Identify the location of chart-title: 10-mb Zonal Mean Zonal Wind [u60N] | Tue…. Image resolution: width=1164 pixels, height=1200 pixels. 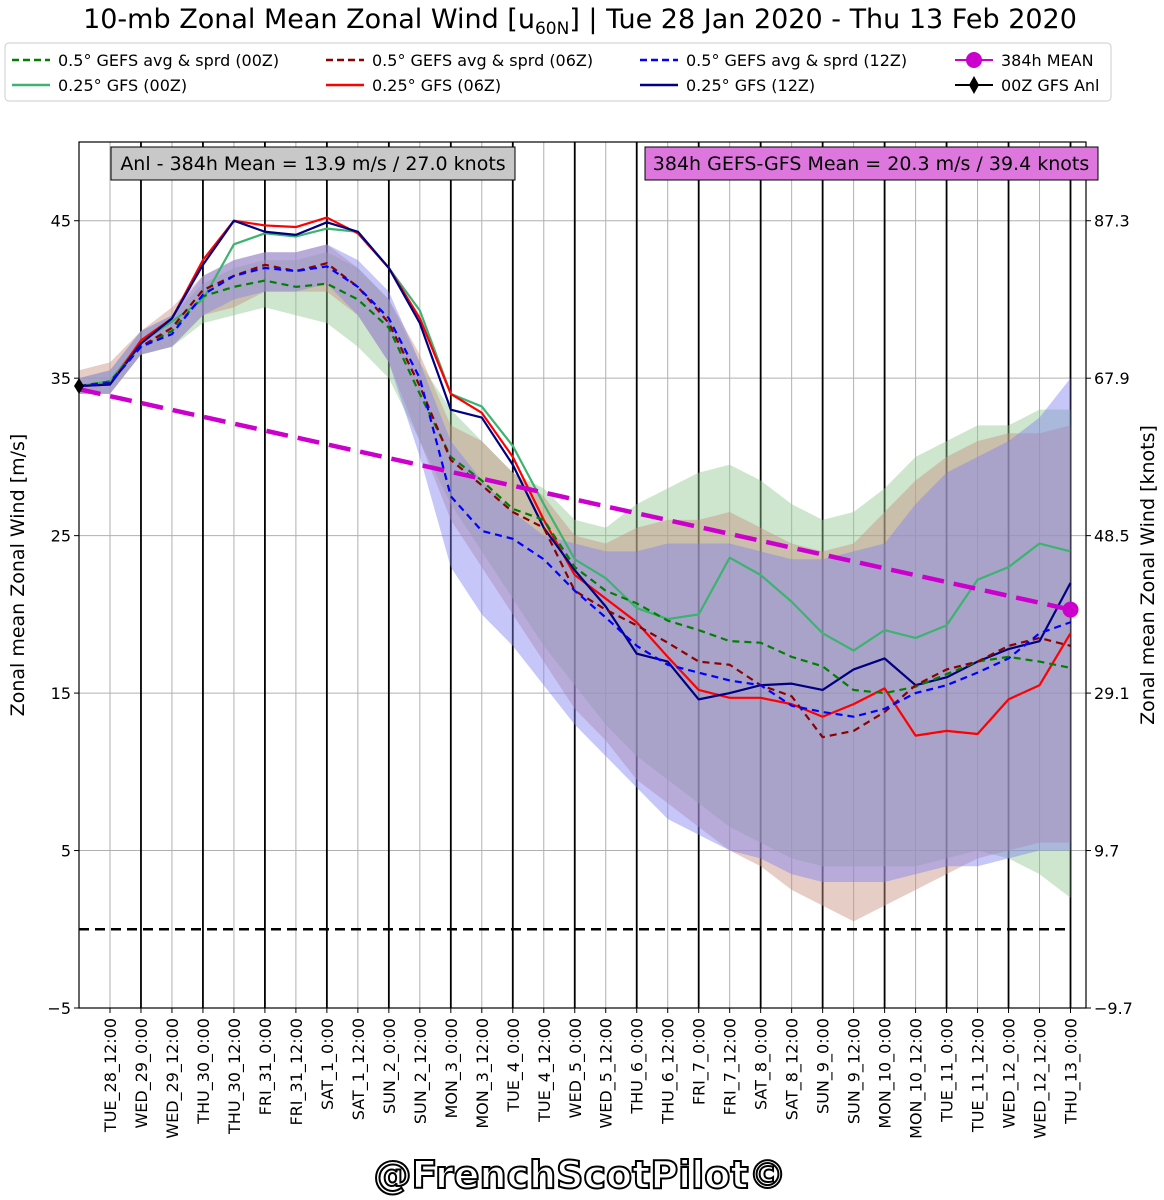
(580, 21).